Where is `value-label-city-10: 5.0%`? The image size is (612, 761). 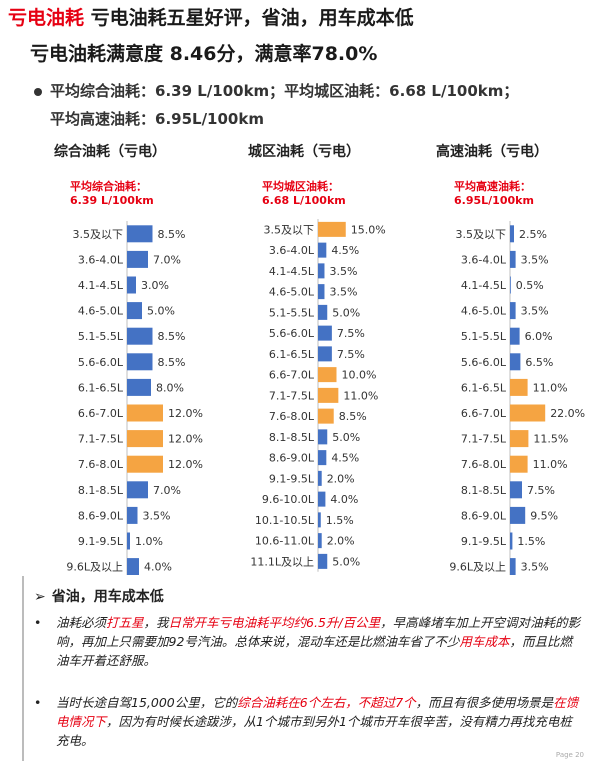
value-label-city-10: 5.0% is located at coordinates (346, 437).